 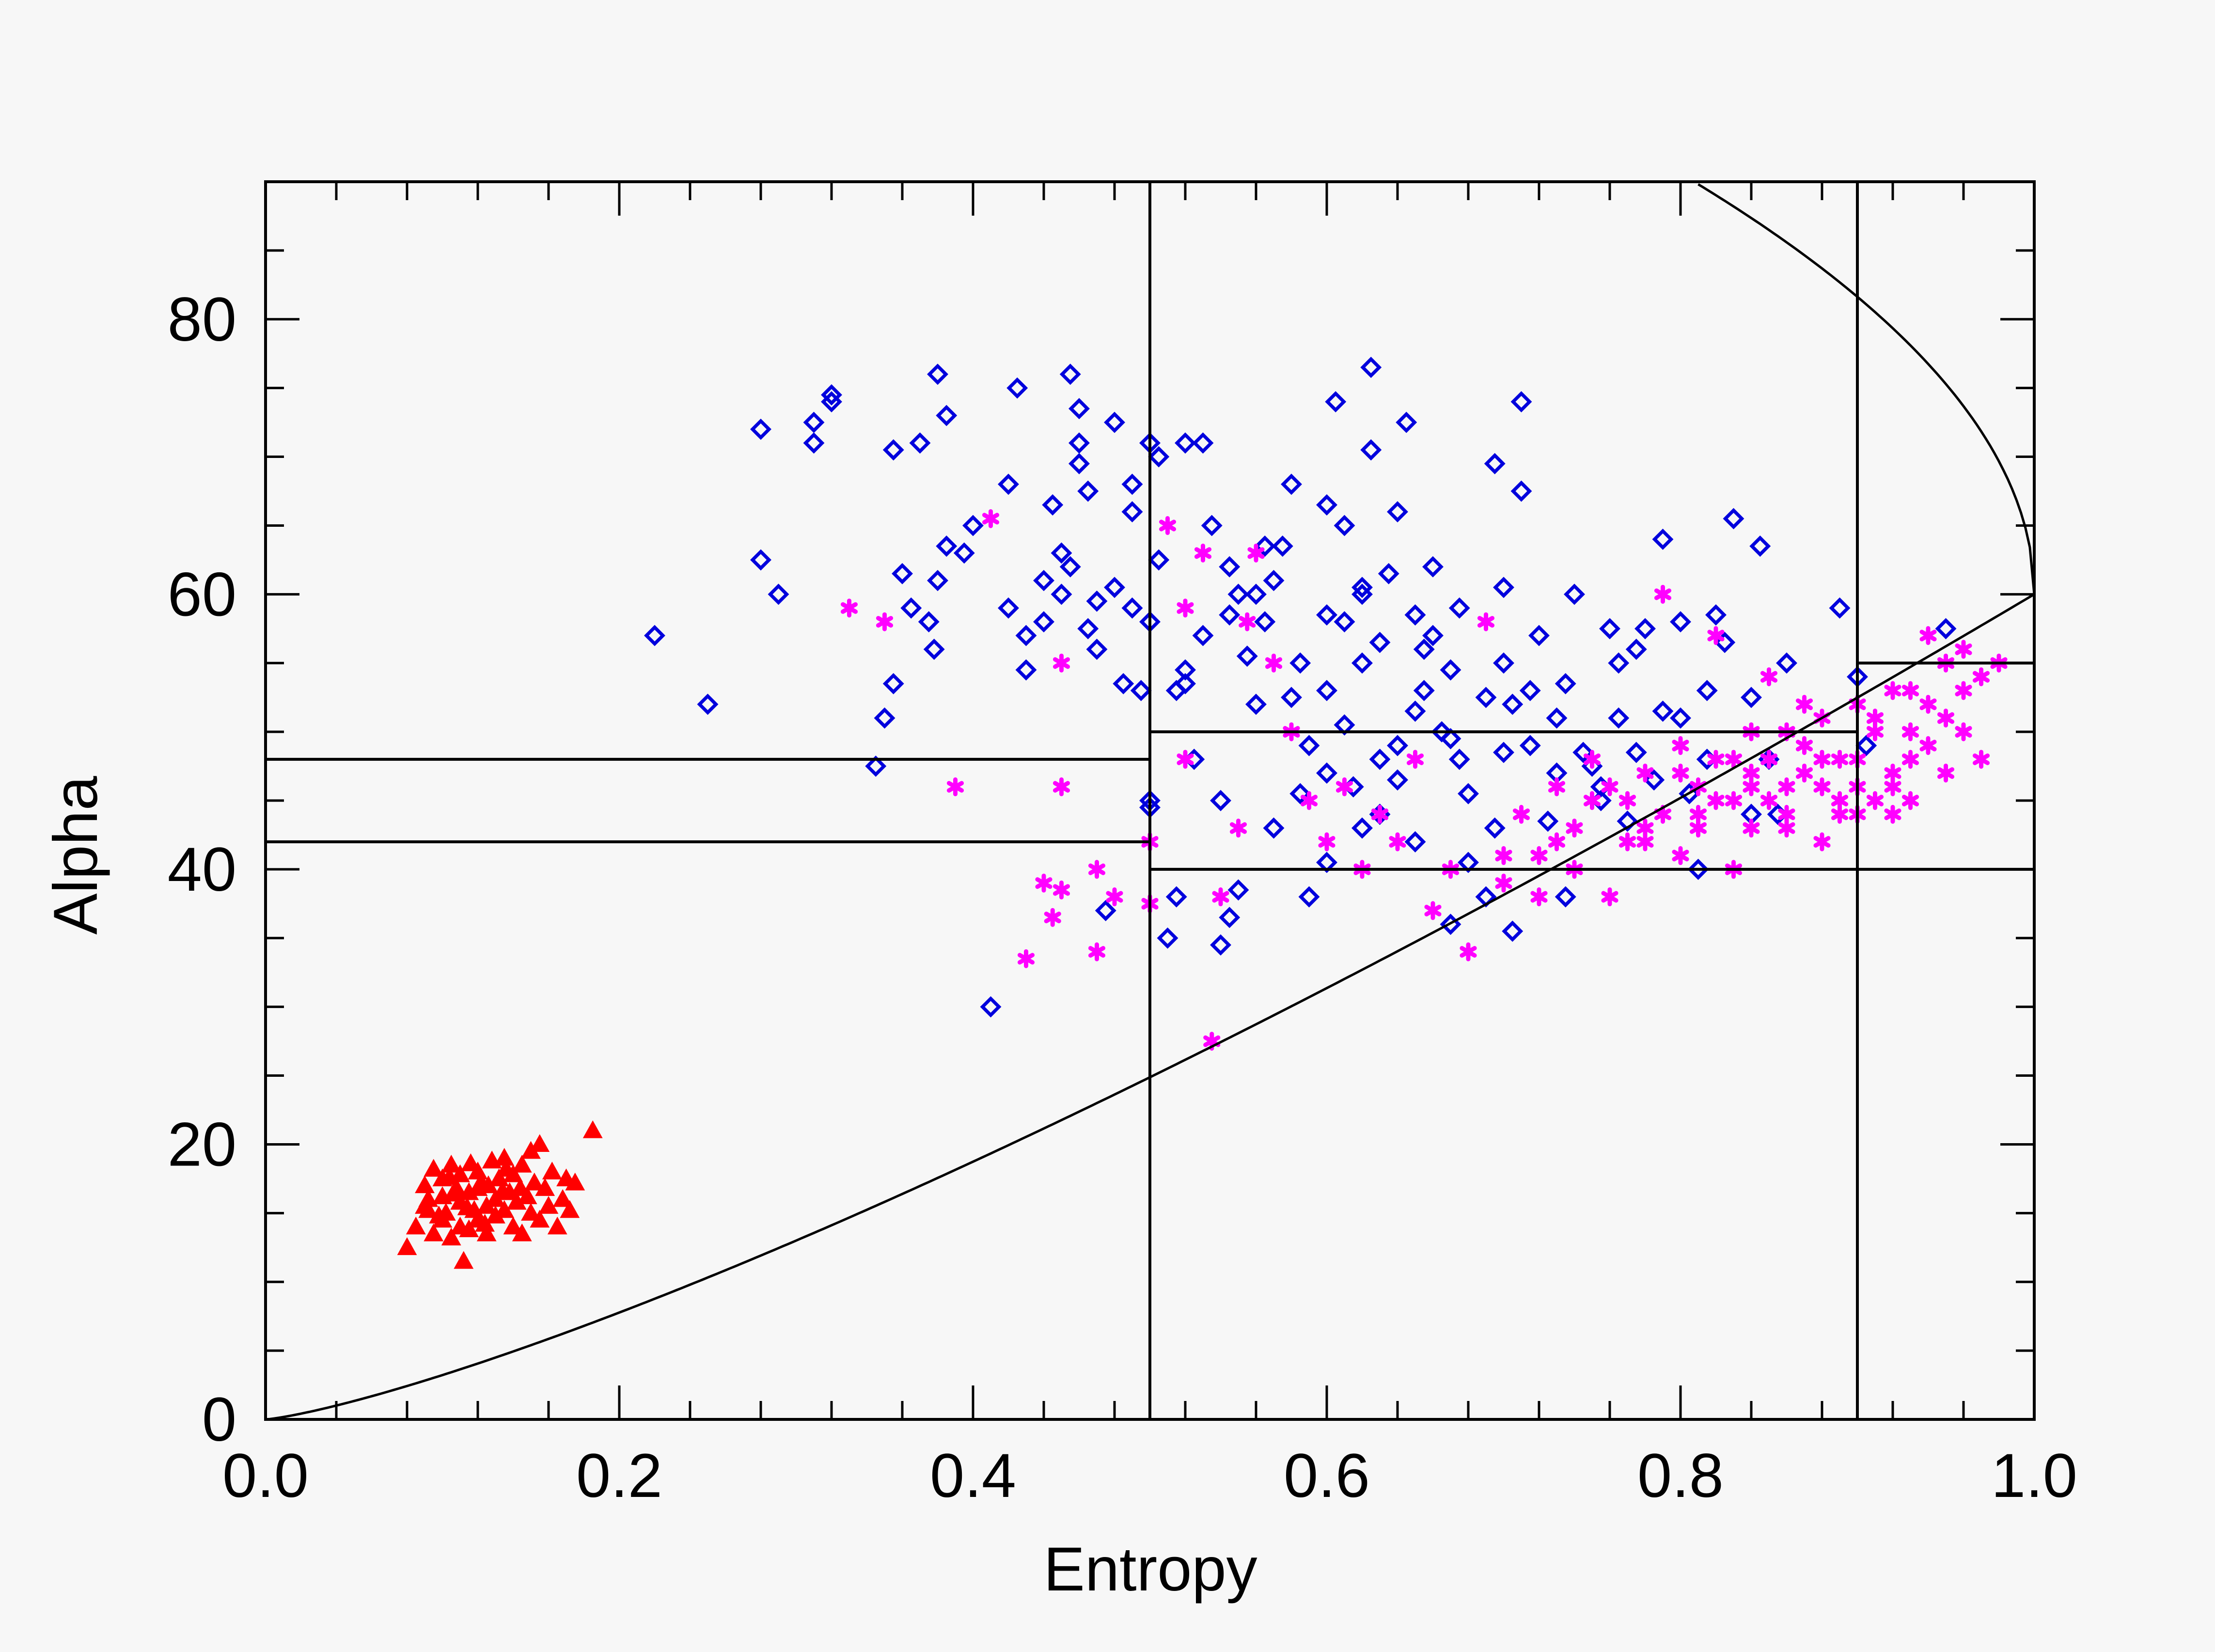 I want to click on y-tick-label: 40, so click(x=202, y=870).